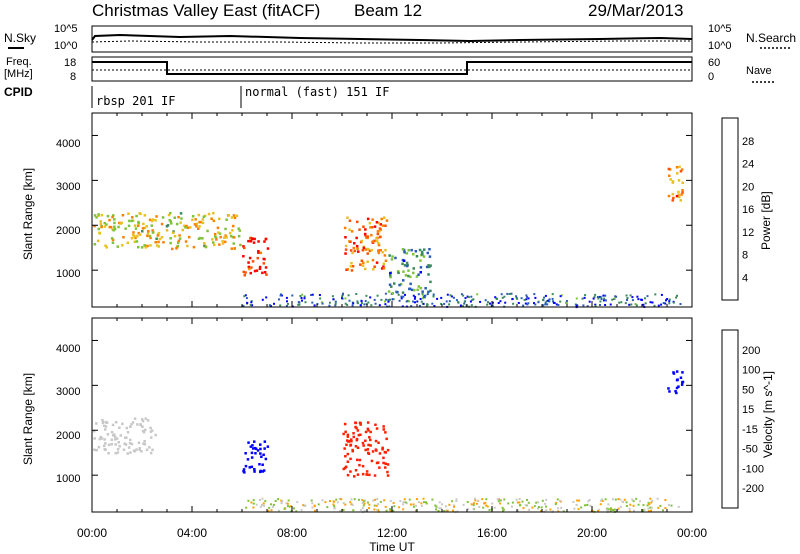  What do you see at coordinates (751, 351) in the screenshot?
I see `colorbar-tick-label: 200` at bounding box center [751, 351].